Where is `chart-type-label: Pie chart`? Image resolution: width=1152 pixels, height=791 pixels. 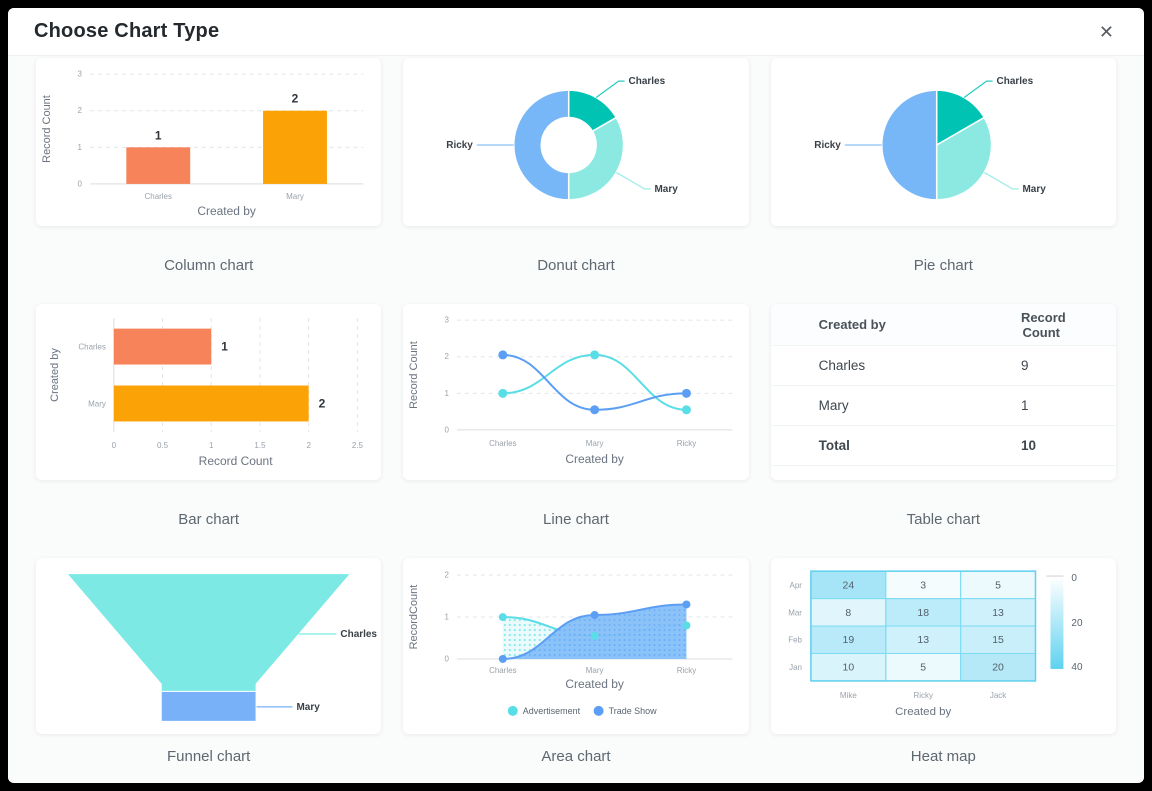 chart-type-label: Pie chart is located at coordinates (943, 265).